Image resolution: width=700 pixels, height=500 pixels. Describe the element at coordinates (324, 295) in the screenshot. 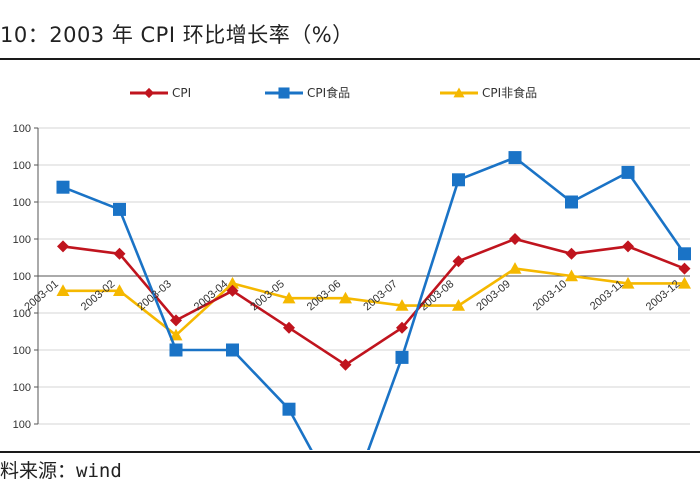

I see `x-tick-label: 2003-06` at that location.